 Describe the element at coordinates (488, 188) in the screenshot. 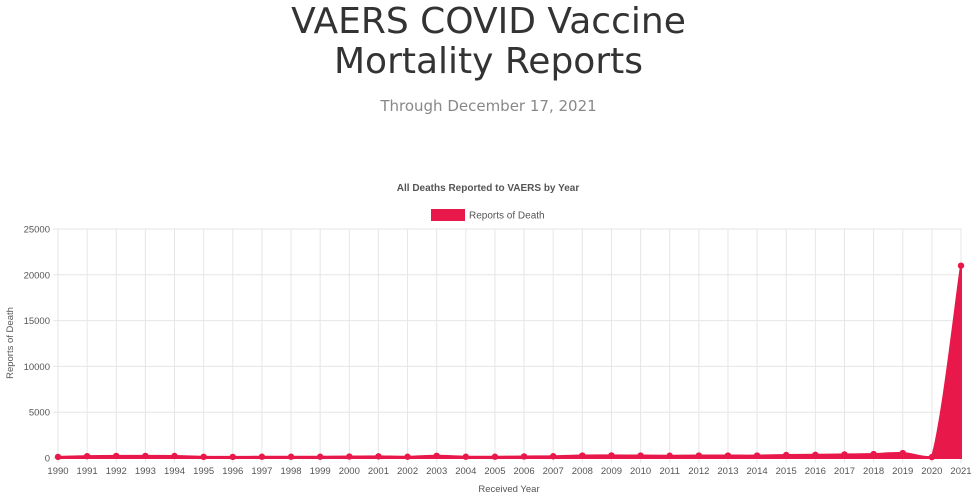

I see `chart-title: All Deaths Reported to VAERS by Year` at that location.